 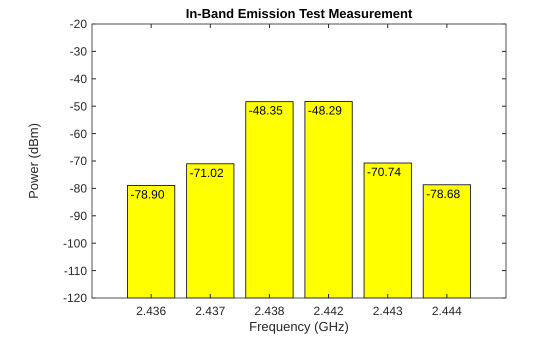 I want to click on x-tick-label: 2.437, so click(x=210, y=311).